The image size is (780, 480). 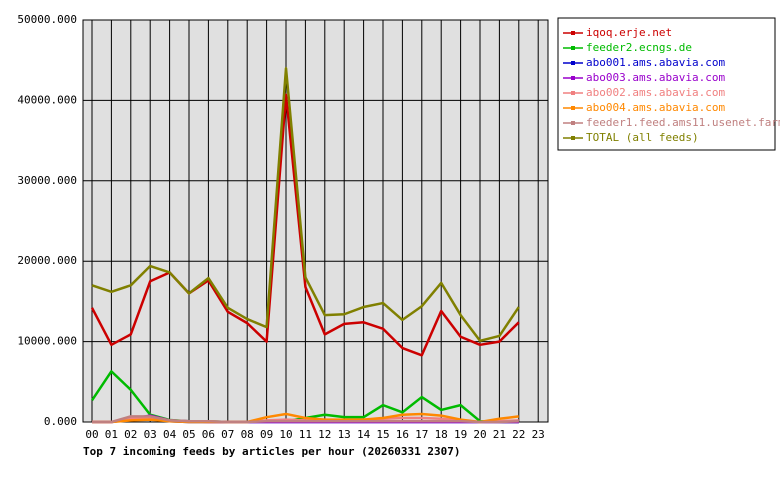 What do you see at coordinates (227, 434) in the screenshot?
I see `x-tick-label: 07` at bounding box center [227, 434].